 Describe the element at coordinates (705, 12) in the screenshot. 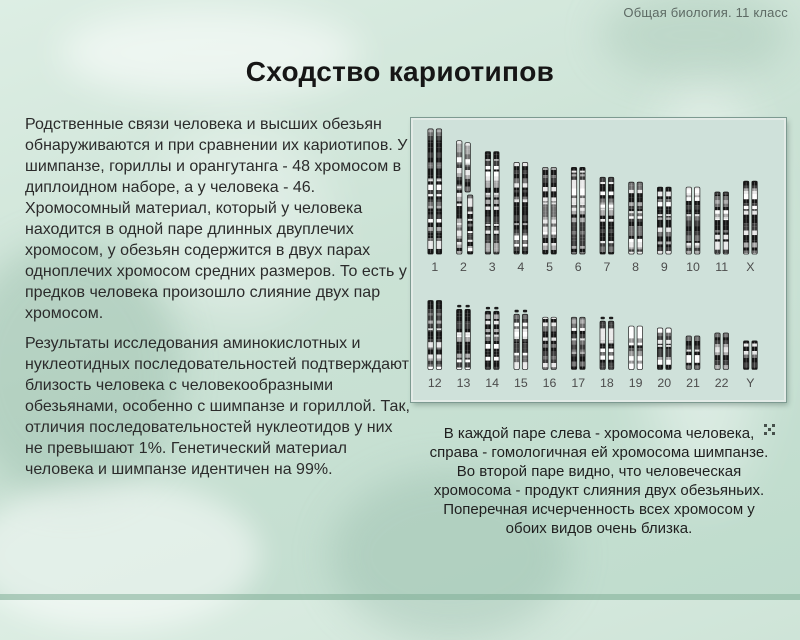

I see `course-label: Общая биология. 11 класс` at that location.